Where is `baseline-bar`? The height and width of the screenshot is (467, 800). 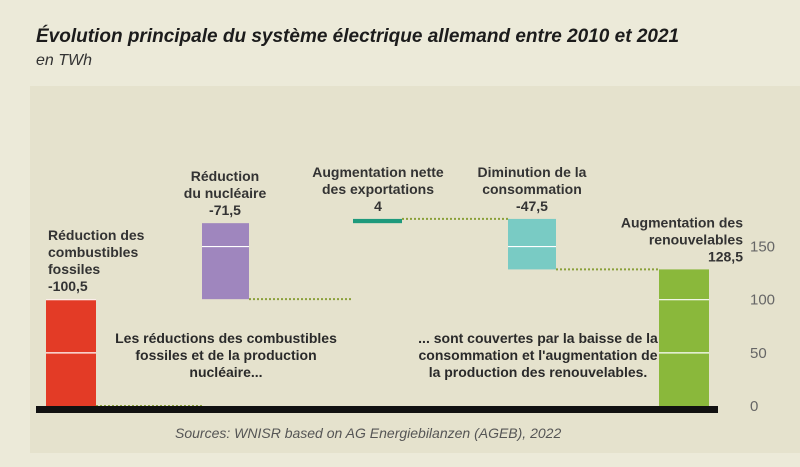
baseline-bar is located at coordinates (377, 409).